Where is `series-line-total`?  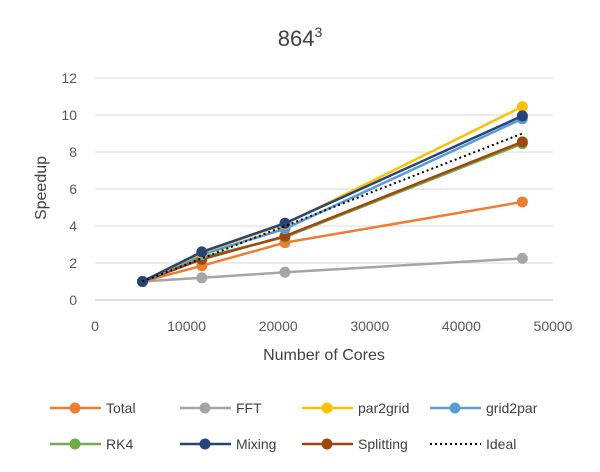 series-line-total is located at coordinates (332, 241).